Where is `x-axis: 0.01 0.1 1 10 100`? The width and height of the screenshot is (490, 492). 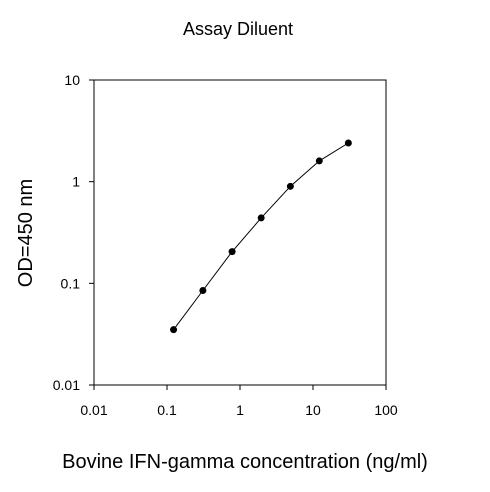 x-axis: 0.01 0.1 1 10 100 is located at coordinates (239, 401).